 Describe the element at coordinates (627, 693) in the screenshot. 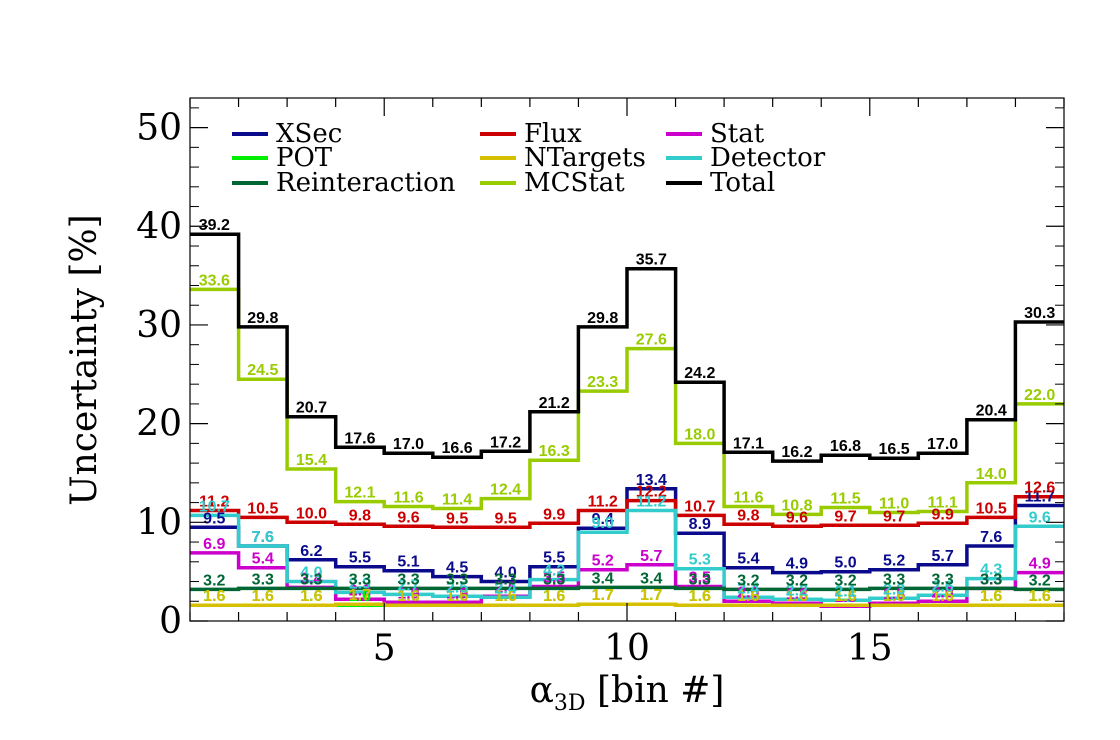

I see `x-axis-label: α3D [bin #]` at that location.